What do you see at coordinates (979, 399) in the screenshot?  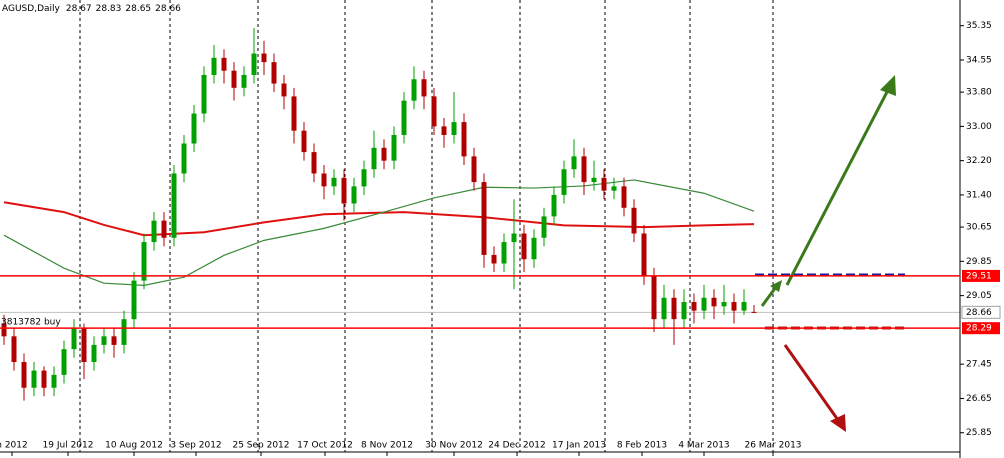 I see `y-tick-label: 26.65` at bounding box center [979, 399].